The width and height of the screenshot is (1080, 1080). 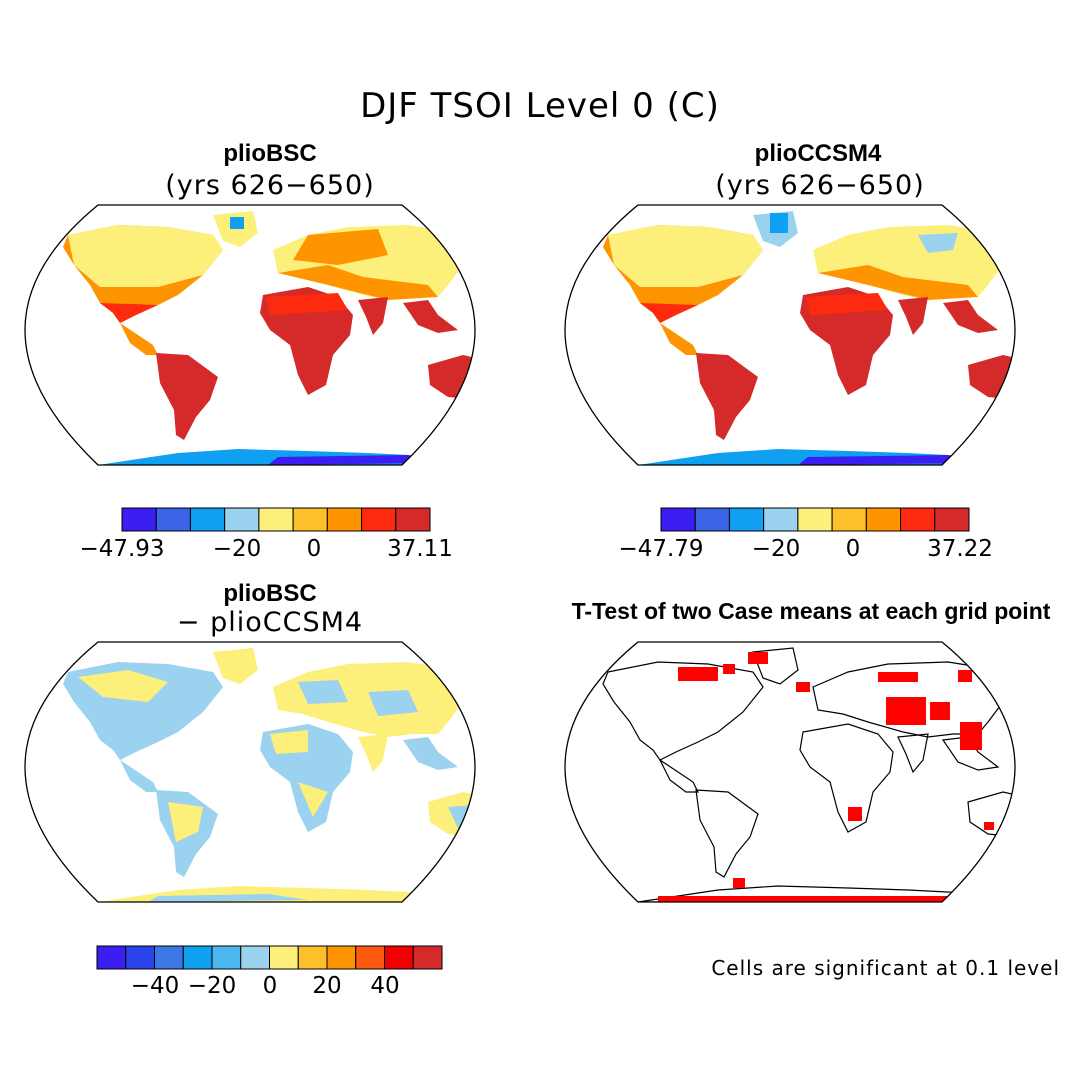 I want to click on colorbar-1: −47.93 −20 0 37.11, so click(x=266, y=534).